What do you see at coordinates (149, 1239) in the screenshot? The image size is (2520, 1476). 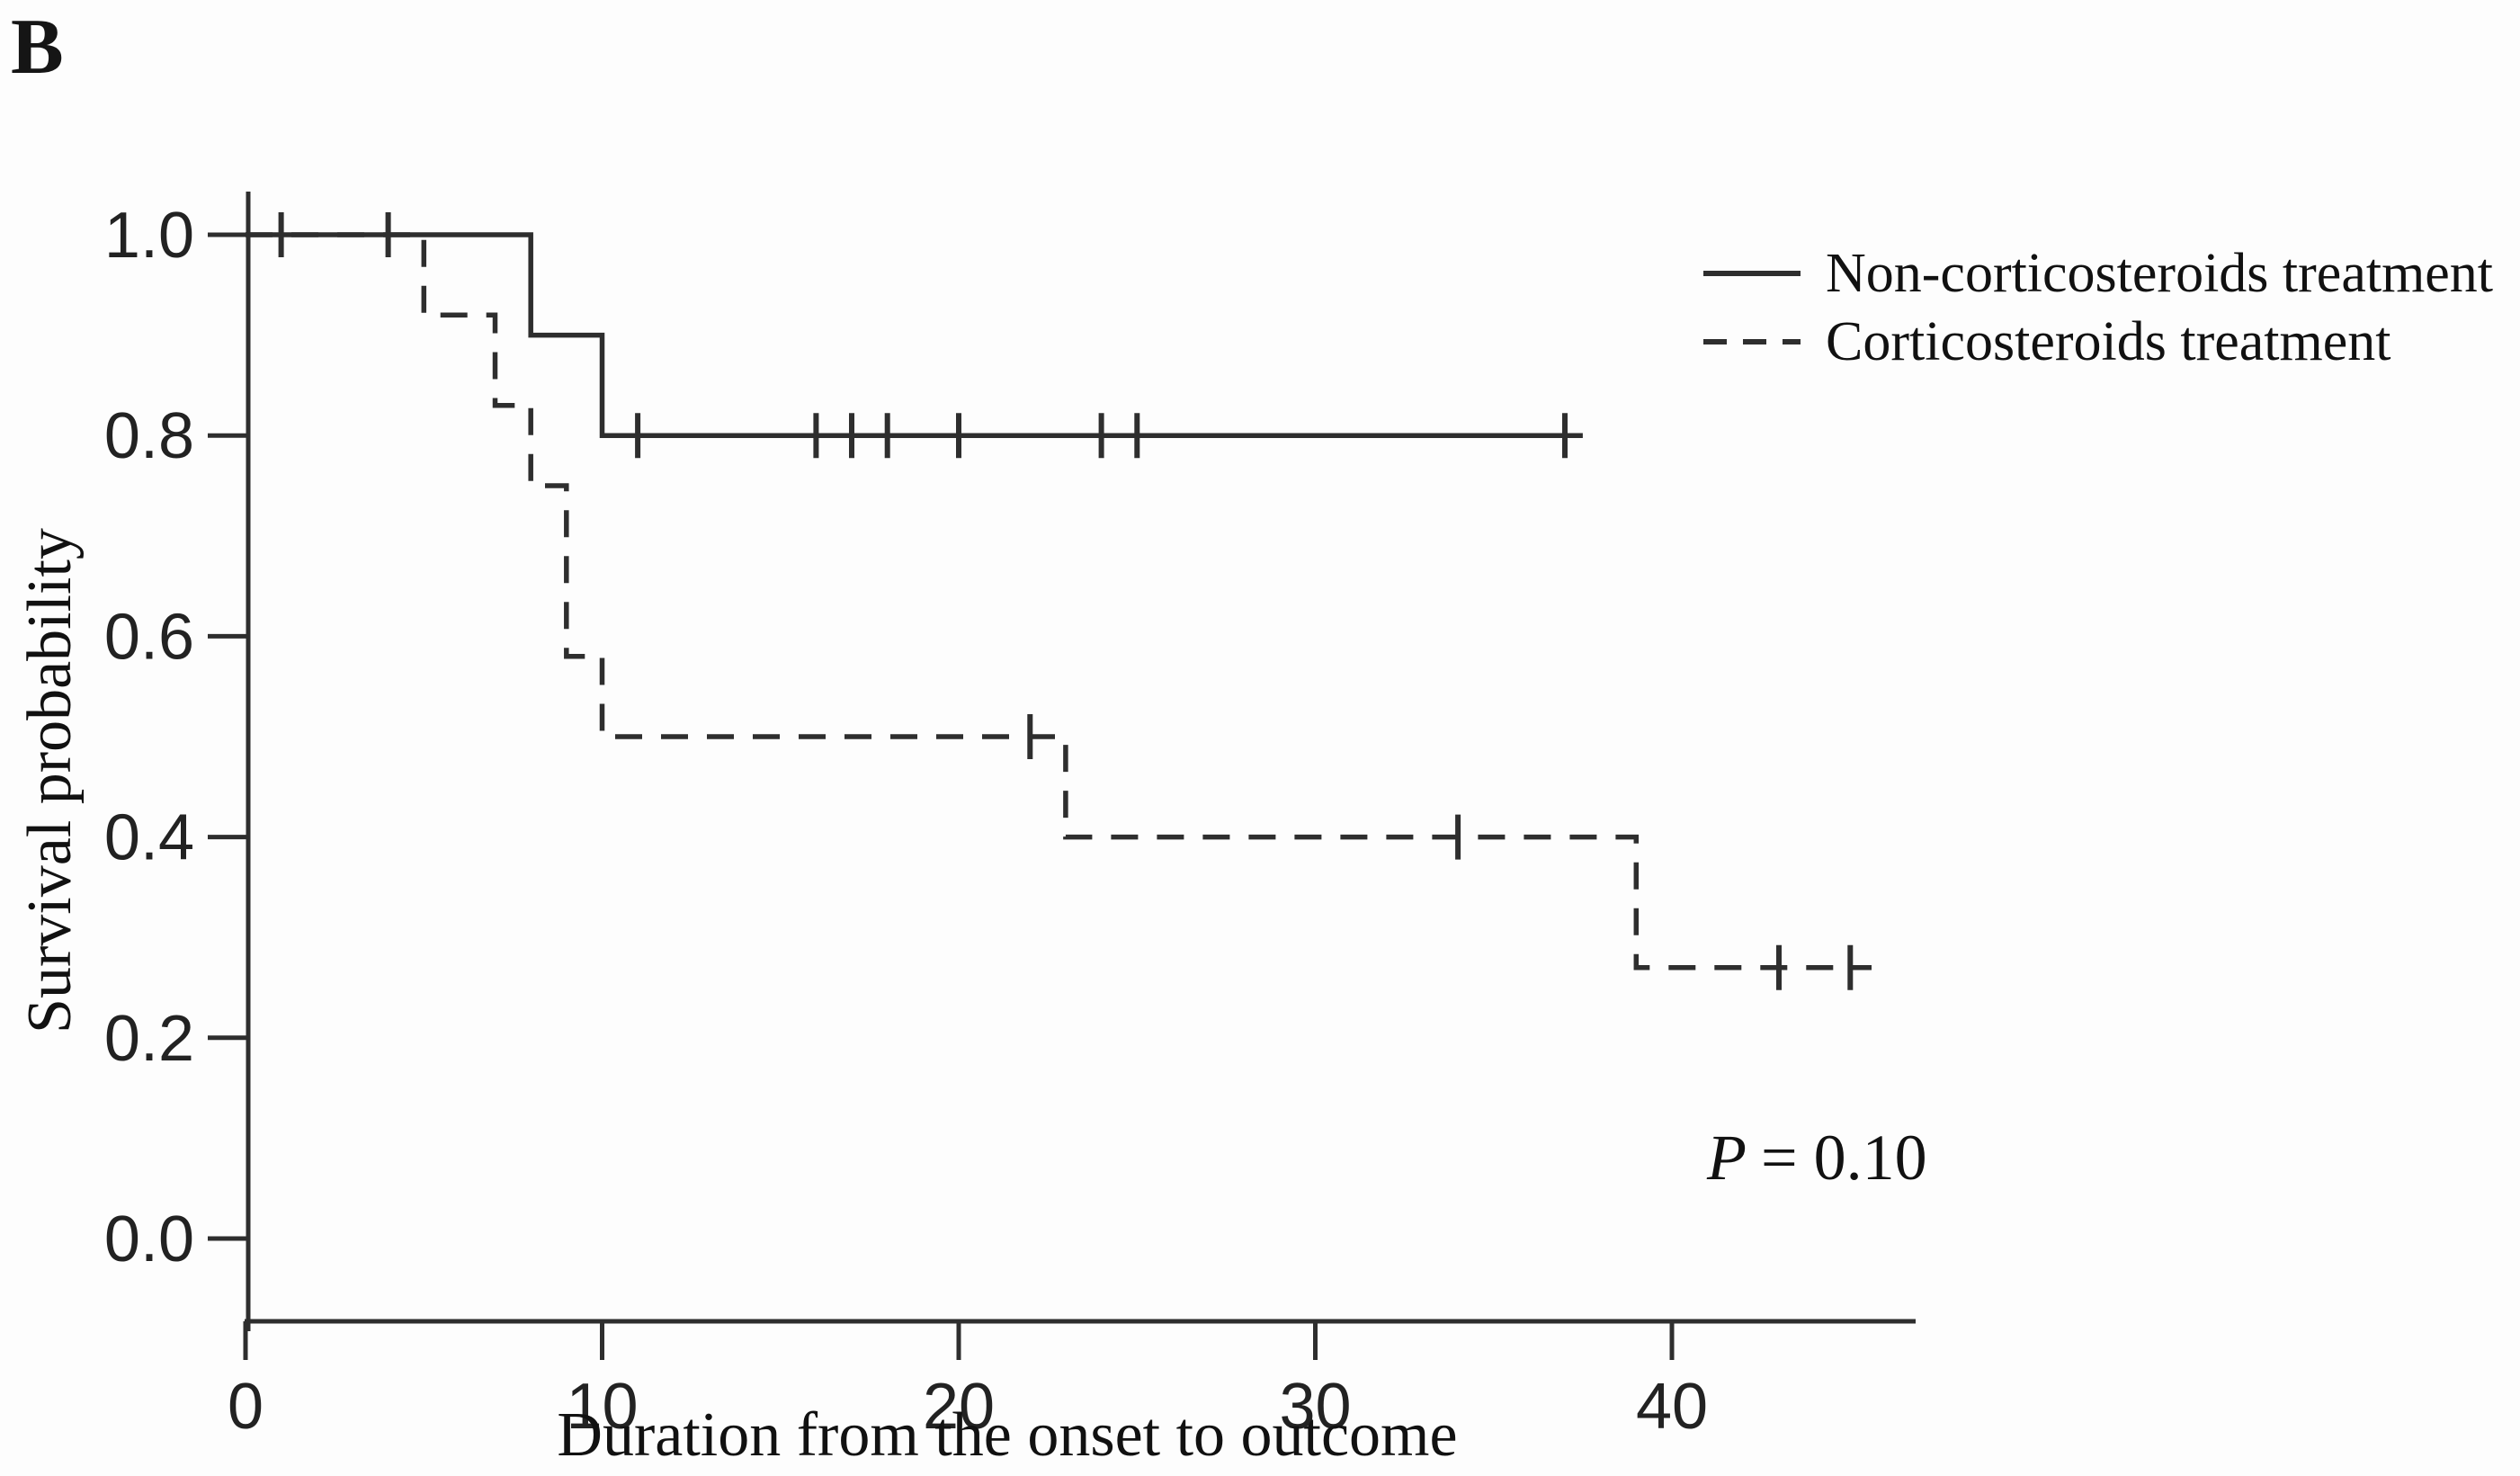 I see `y-tick-label: 0.0` at bounding box center [149, 1239].